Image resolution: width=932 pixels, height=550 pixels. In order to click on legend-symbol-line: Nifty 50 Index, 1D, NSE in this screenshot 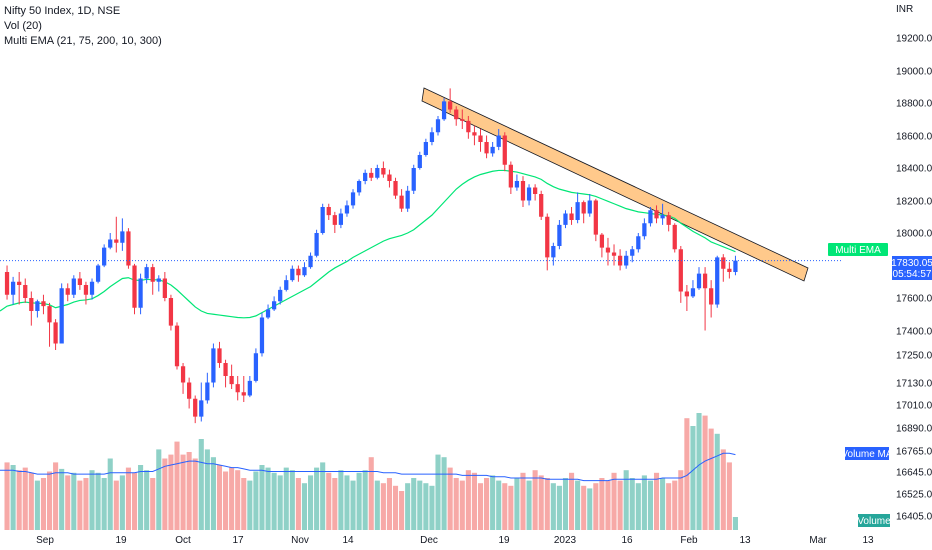, I will do `click(62, 11)`.